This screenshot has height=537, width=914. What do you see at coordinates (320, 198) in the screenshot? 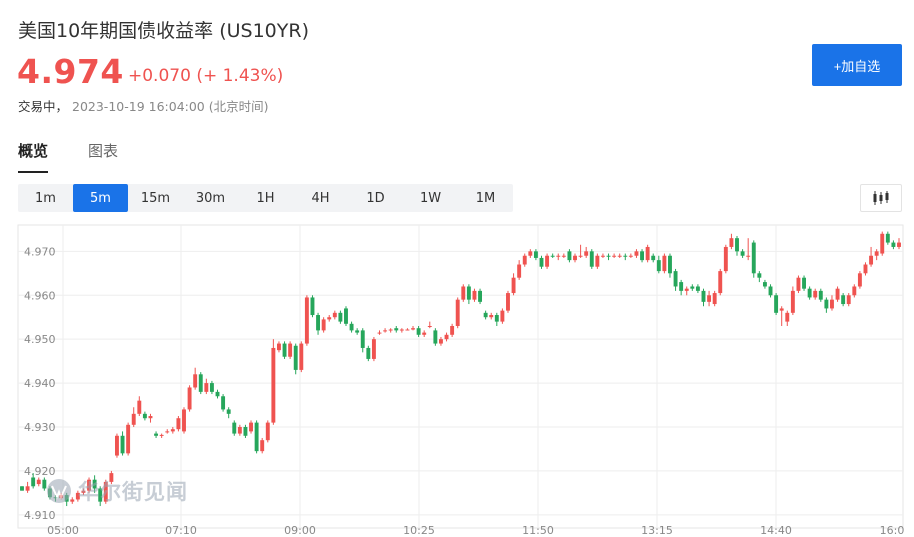
I see `range-4h-button: 4H` at bounding box center [320, 198].